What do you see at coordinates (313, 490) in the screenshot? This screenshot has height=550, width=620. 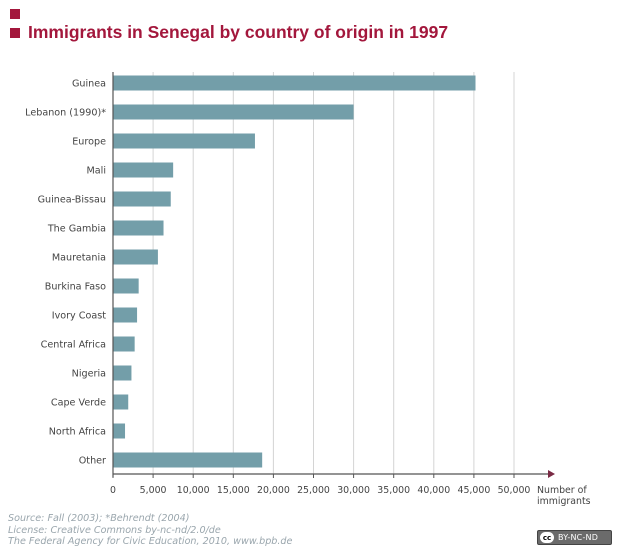 I see `x-tick-label: 25,000` at bounding box center [313, 490].